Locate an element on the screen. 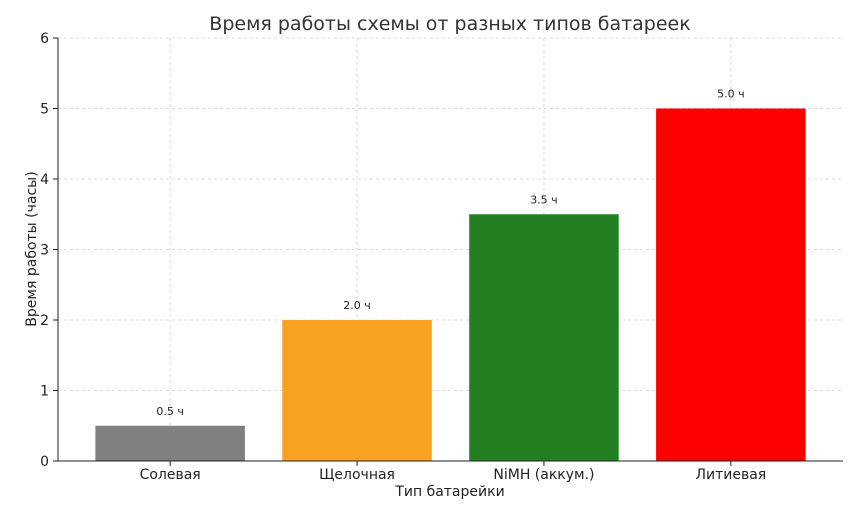  x-tick-label: Солевая is located at coordinates (170, 475).